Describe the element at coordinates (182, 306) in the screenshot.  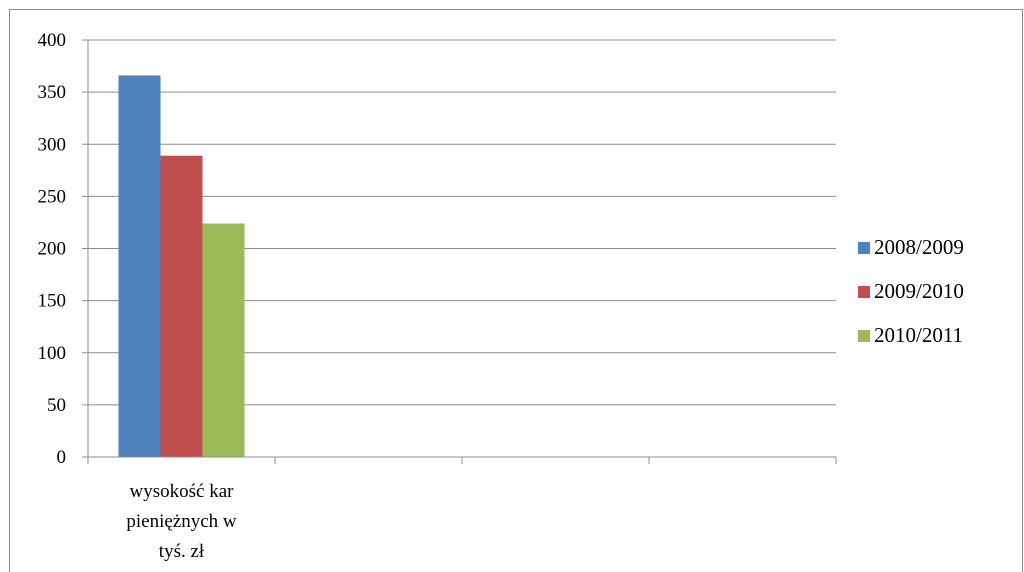
I see `bar-2009-2010` at that location.